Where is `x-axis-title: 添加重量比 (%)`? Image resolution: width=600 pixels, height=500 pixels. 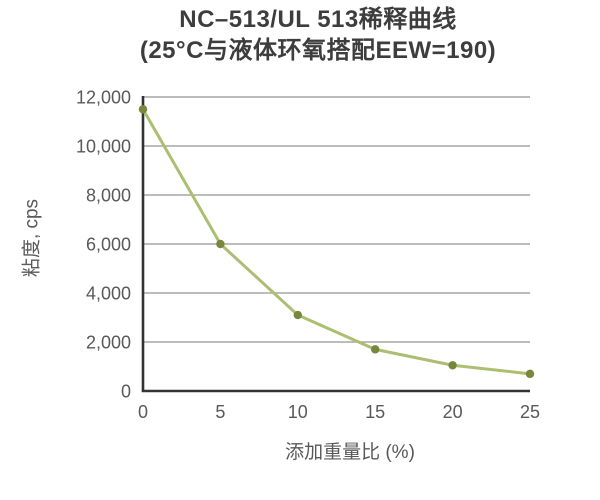
x-axis-title: 添加重量比 (%) is located at coordinates (350, 452).